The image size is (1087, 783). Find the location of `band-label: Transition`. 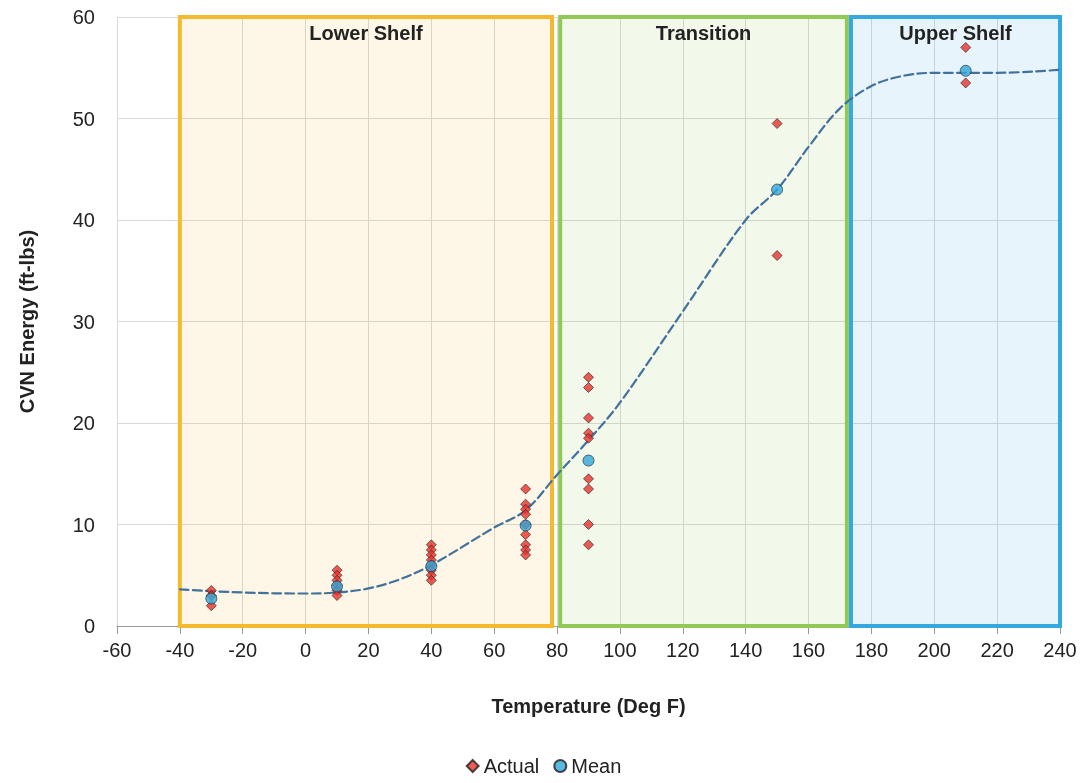

band-label: Transition is located at coordinates (703, 33).